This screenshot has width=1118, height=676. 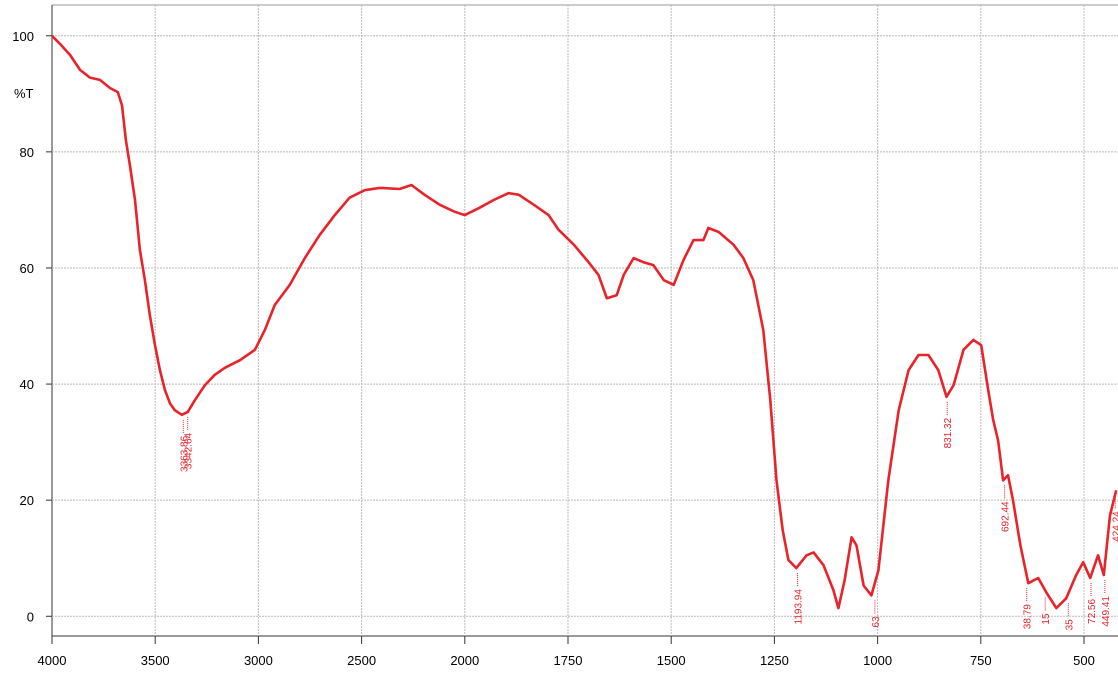 What do you see at coordinates (1092, 611) in the screenshot?
I see `annotation-label: 72.56` at bounding box center [1092, 611].